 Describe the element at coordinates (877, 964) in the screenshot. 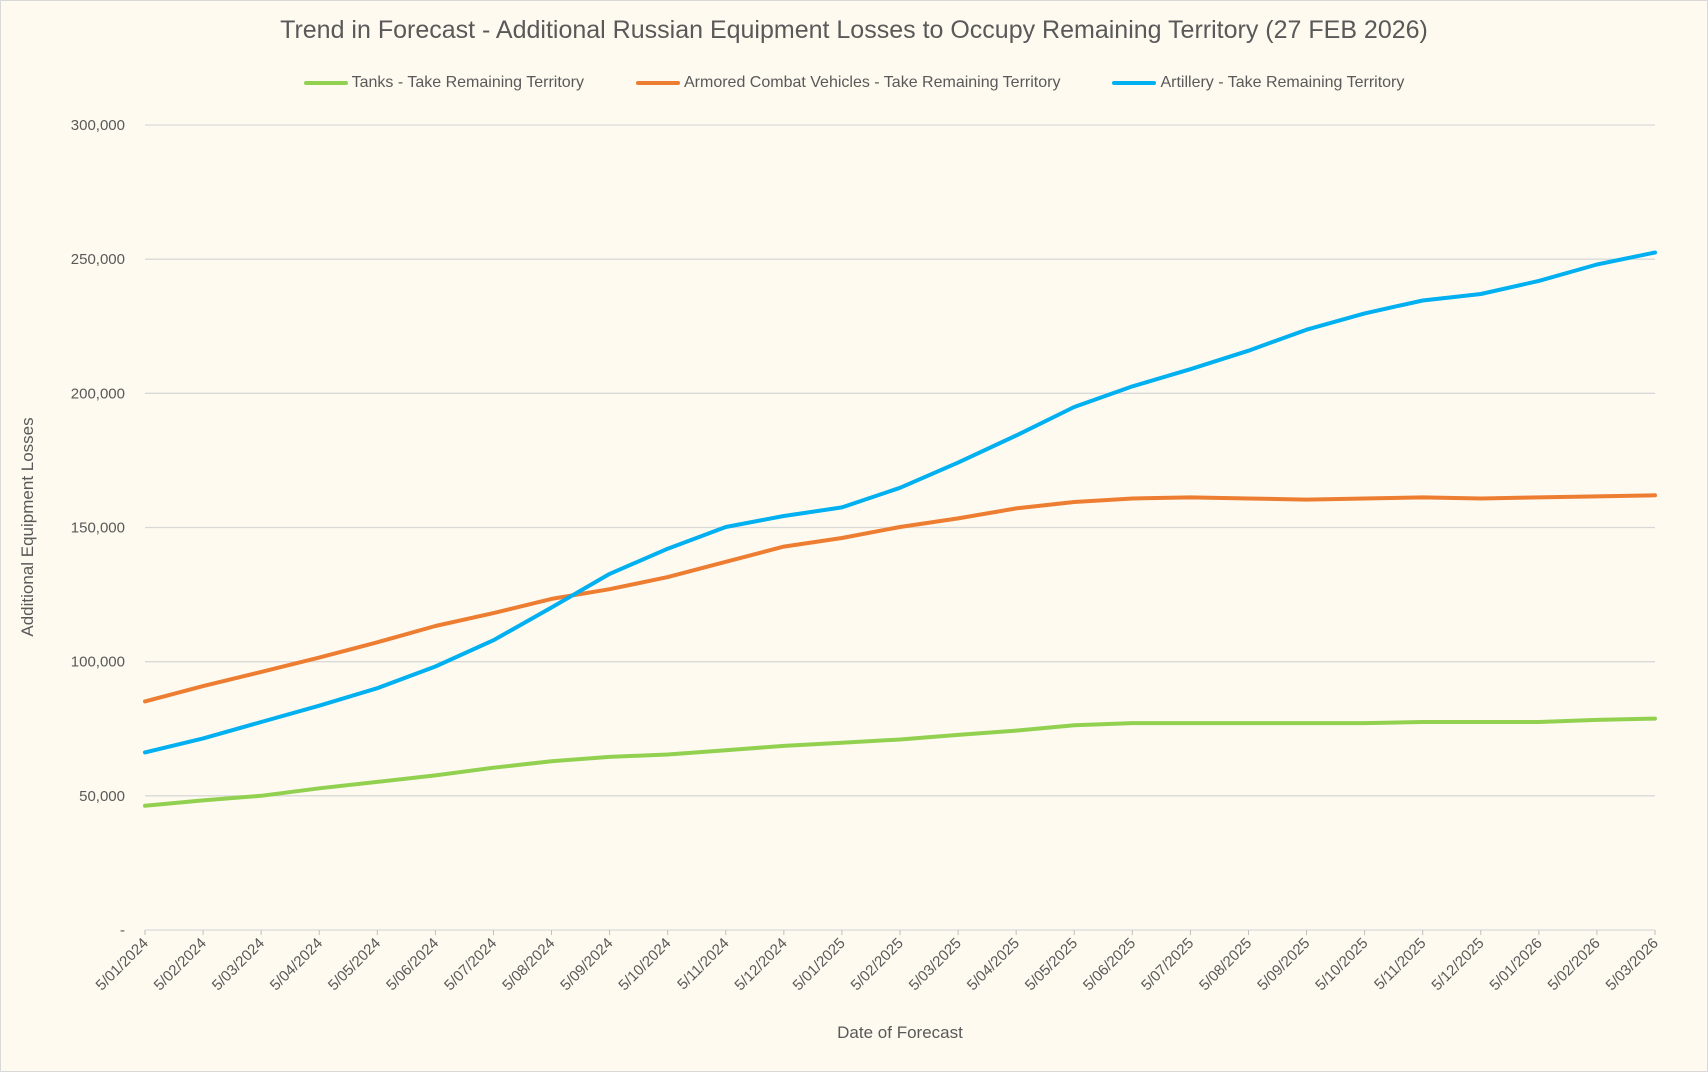

I see `x-tick-label: 5/02/2025` at that location.